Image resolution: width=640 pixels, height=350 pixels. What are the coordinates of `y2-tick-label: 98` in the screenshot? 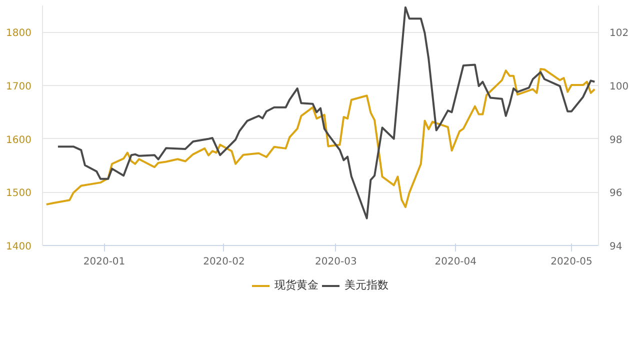 It's located at (616, 140).